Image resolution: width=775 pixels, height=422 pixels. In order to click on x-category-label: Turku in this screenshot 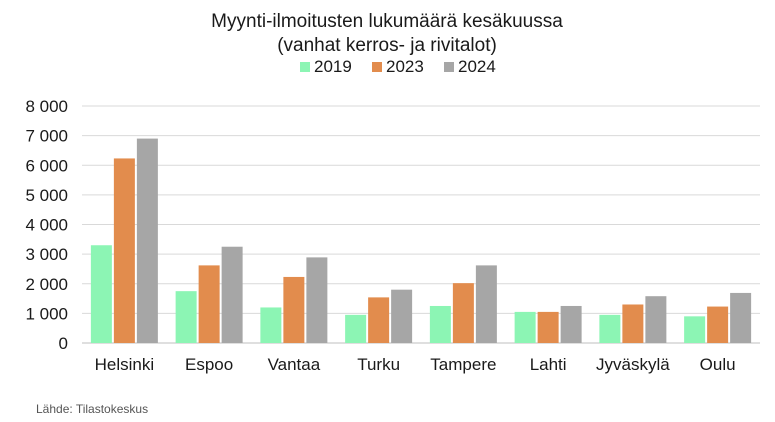, I will do `click(378, 364)`.